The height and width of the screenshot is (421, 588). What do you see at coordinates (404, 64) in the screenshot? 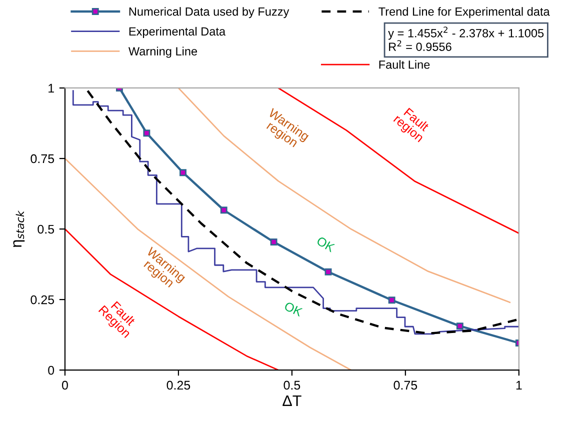
I see `legend-label: Fault Line` at bounding box center [404, 64].